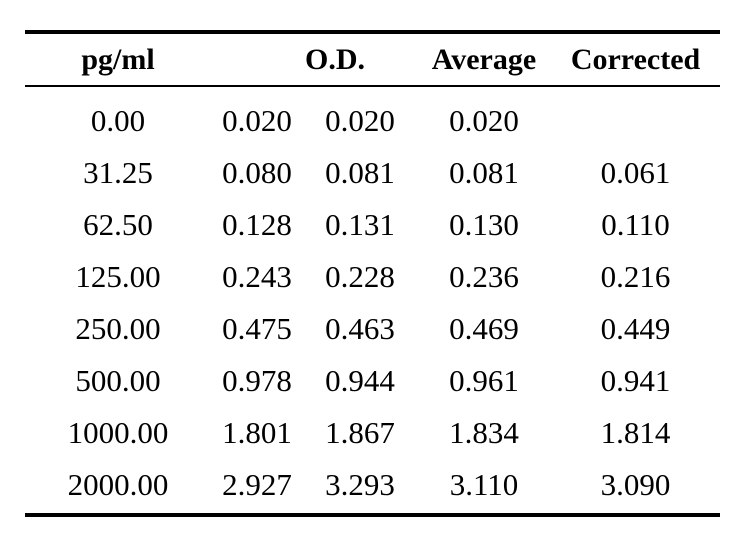  I want to click on cell-pg: 500.00, so click(118, 380).